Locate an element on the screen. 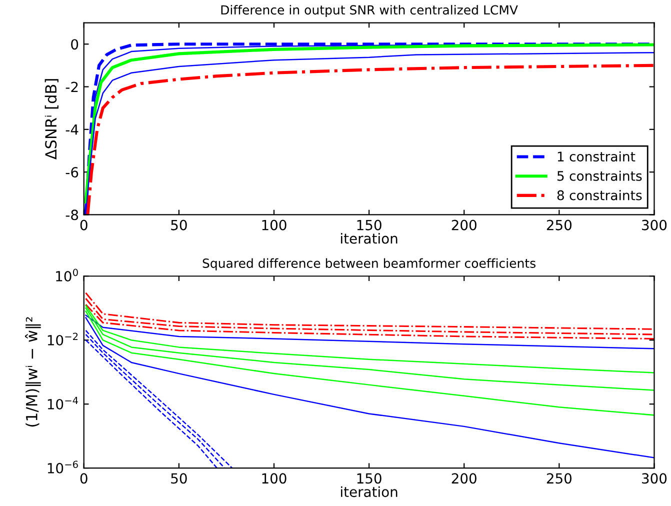  chart-title: Squared difference between beamformer coefficients is located at coordinates (369, 264).